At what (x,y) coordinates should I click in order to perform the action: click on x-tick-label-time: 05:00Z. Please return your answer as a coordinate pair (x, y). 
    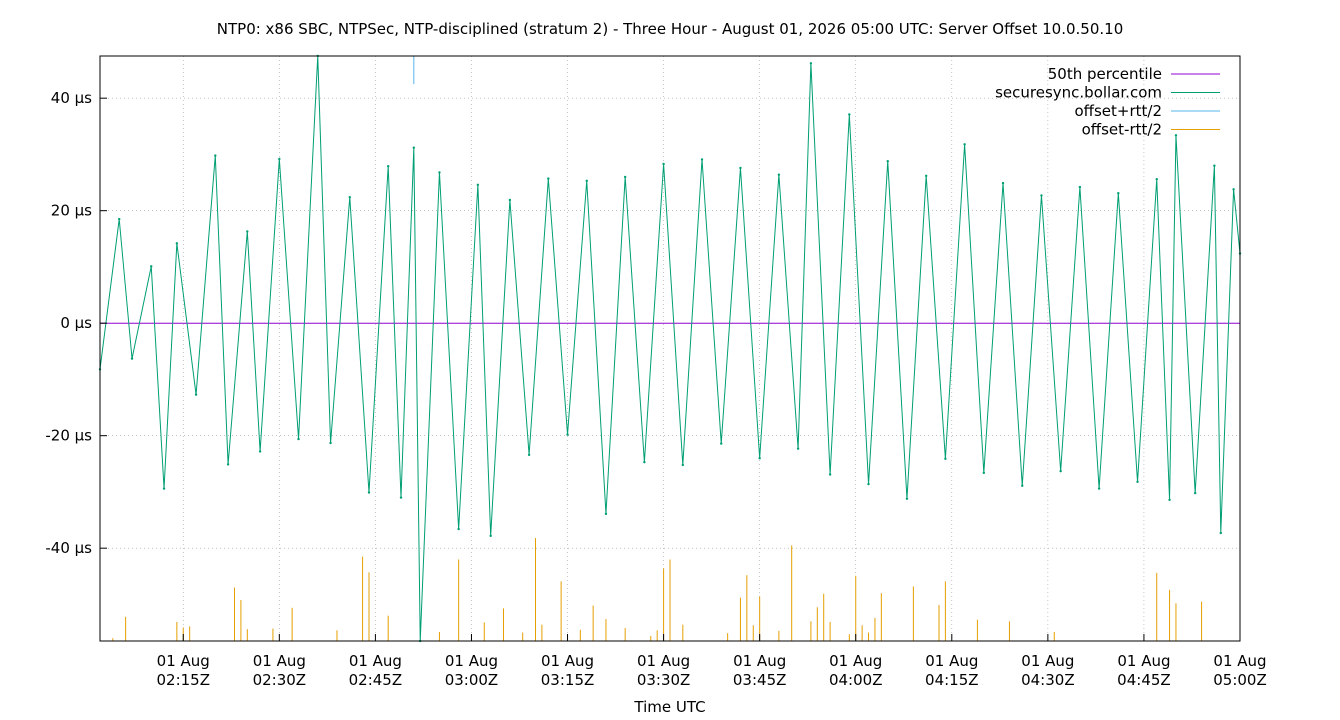
    Looking at the image, I should click on (1240, 680).